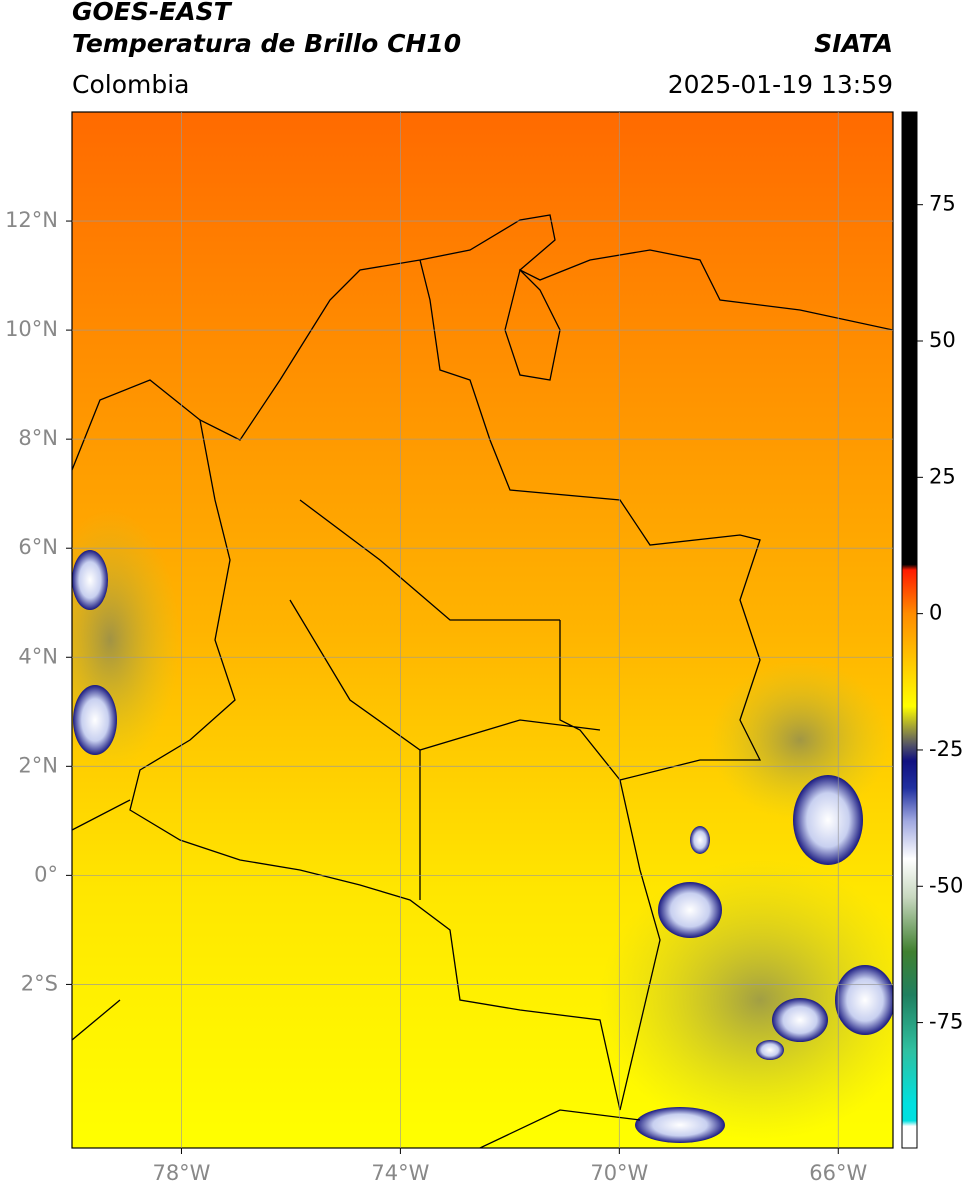 This screenshot has width=966, height=1190. I want to click on y-tick-label: 10°N, so click(31, 329).